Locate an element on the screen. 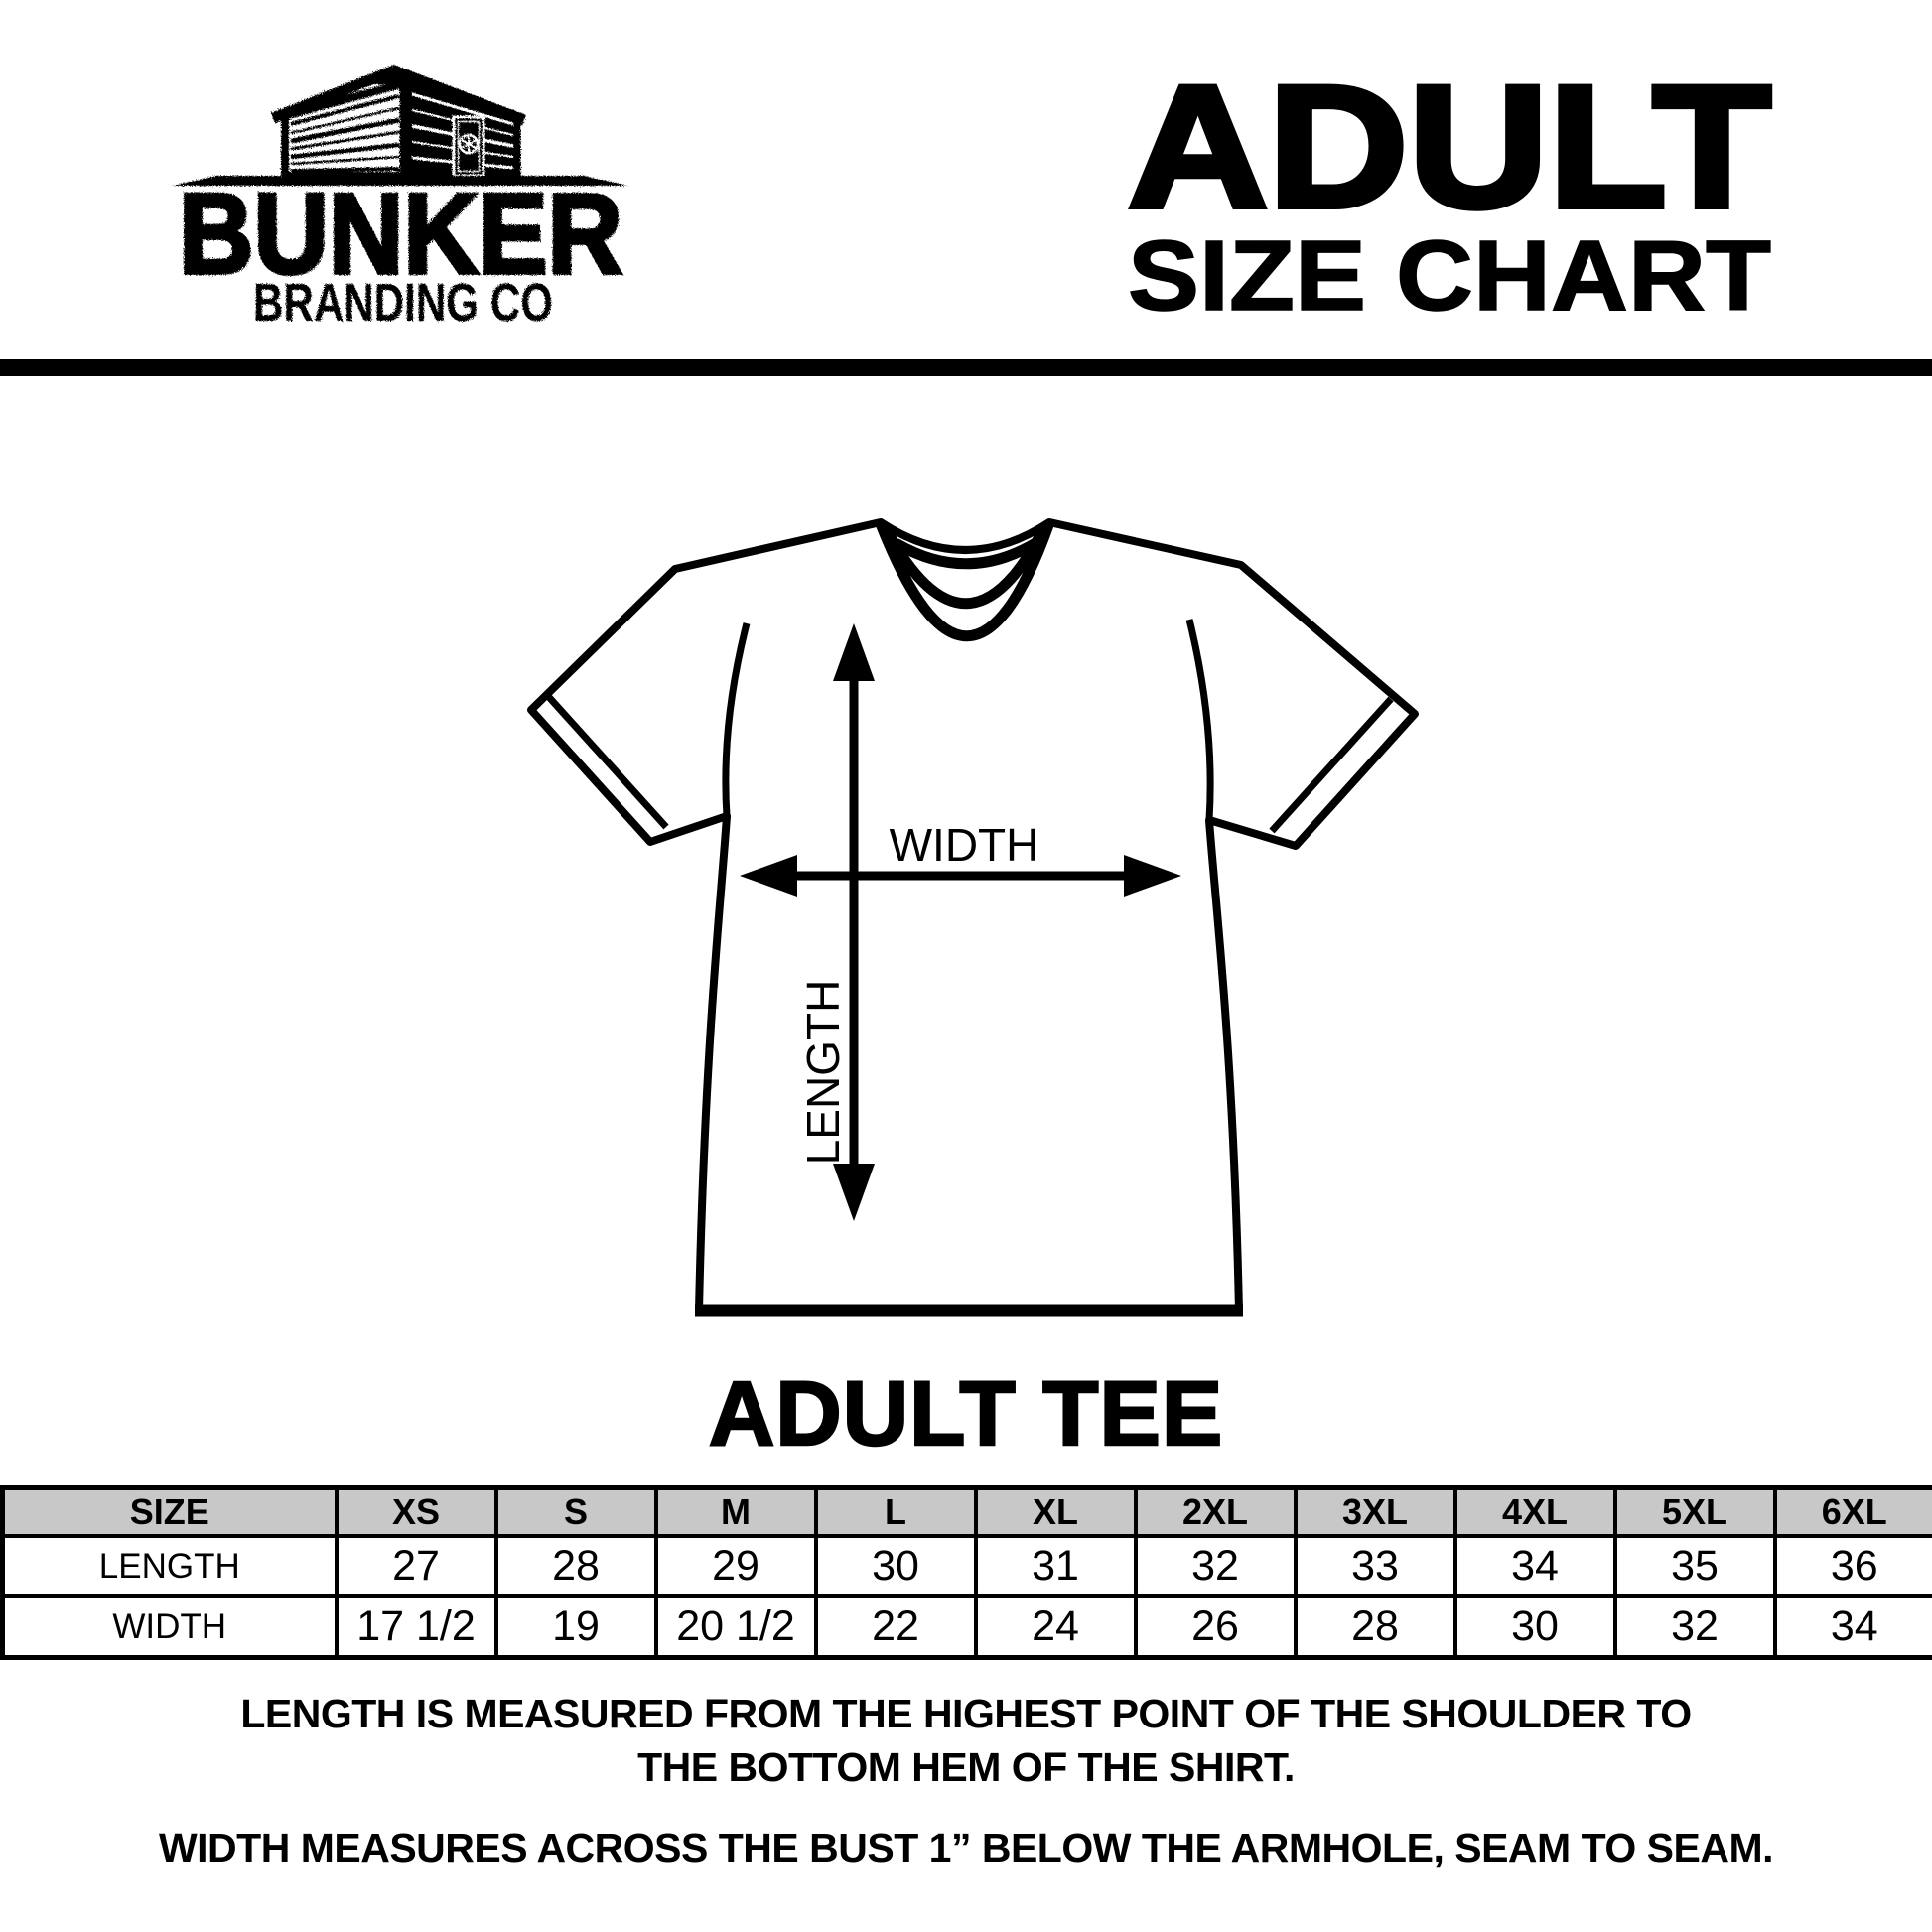  cuff-stripes is located at coordinates (969, 763).